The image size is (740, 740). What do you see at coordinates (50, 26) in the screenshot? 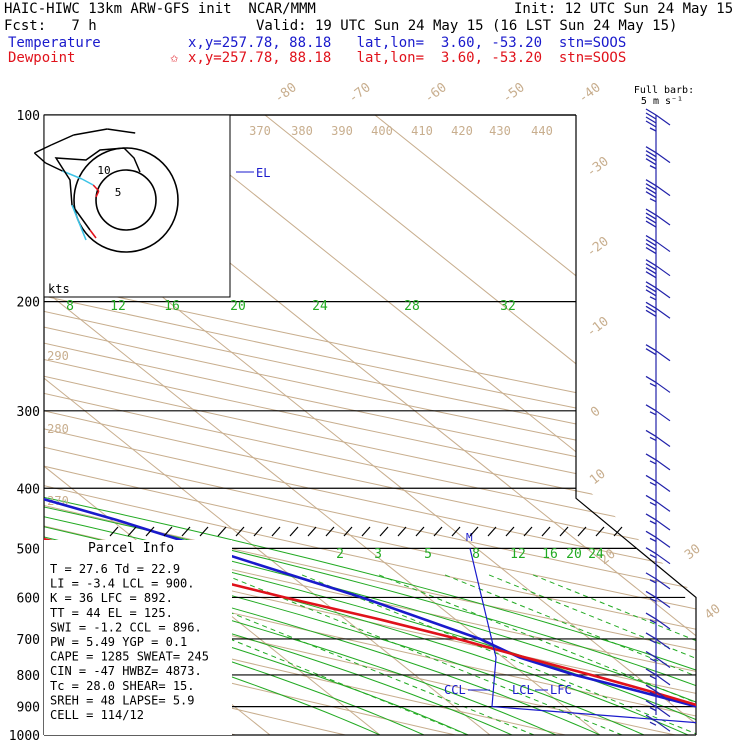
I see `header-fcst: Fcst: 7 h` at bounding box center [50, 26].